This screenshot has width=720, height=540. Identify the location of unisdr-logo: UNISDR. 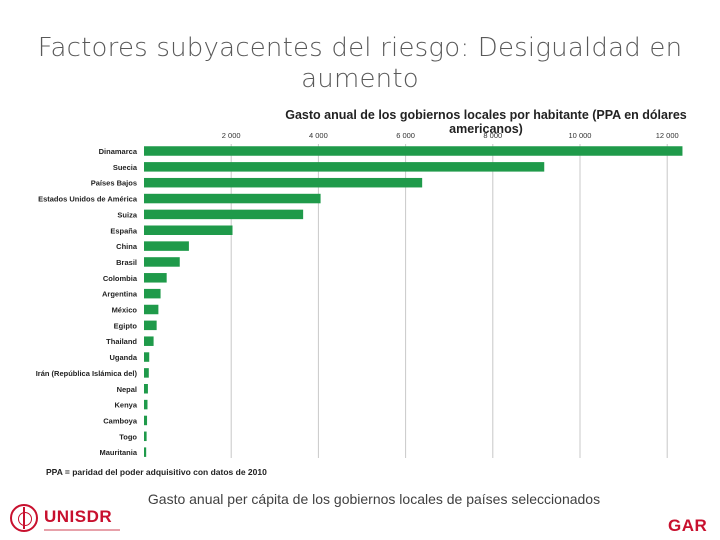
(68, 519).